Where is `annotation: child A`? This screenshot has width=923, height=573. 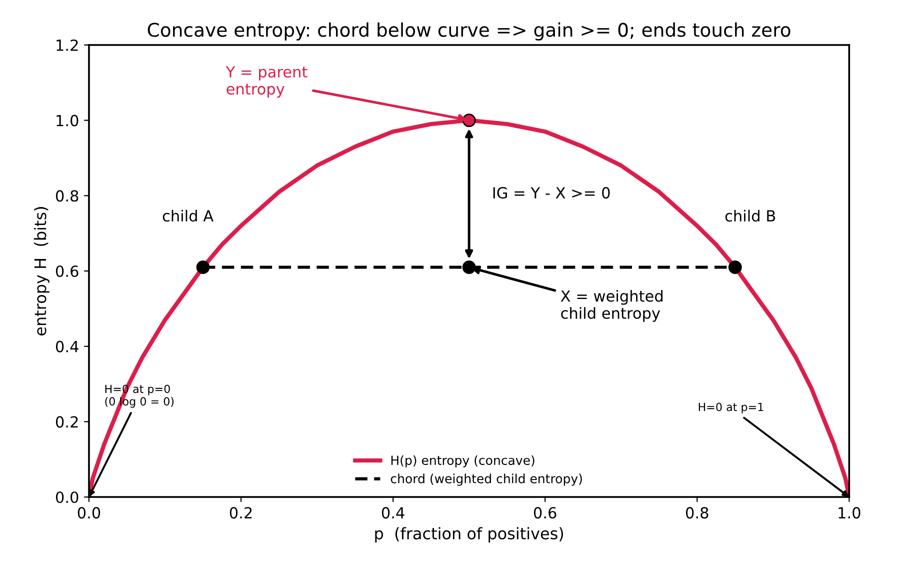
annotation: child A is located at coordinates (188, 216).